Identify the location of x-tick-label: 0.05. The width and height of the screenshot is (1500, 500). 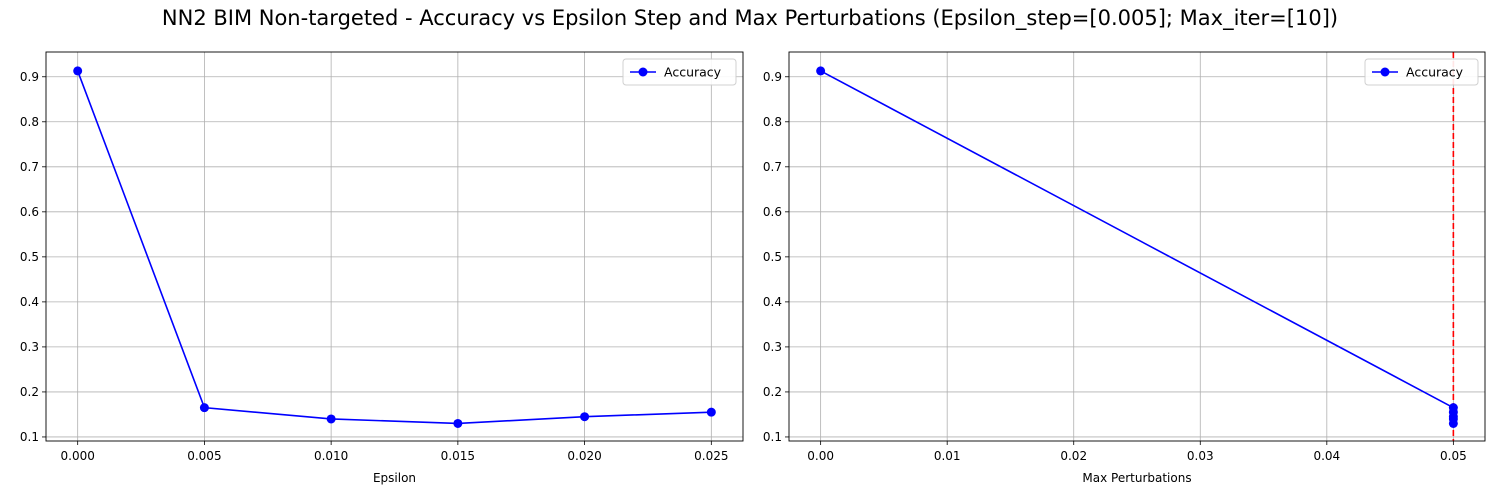
(1453, 456).